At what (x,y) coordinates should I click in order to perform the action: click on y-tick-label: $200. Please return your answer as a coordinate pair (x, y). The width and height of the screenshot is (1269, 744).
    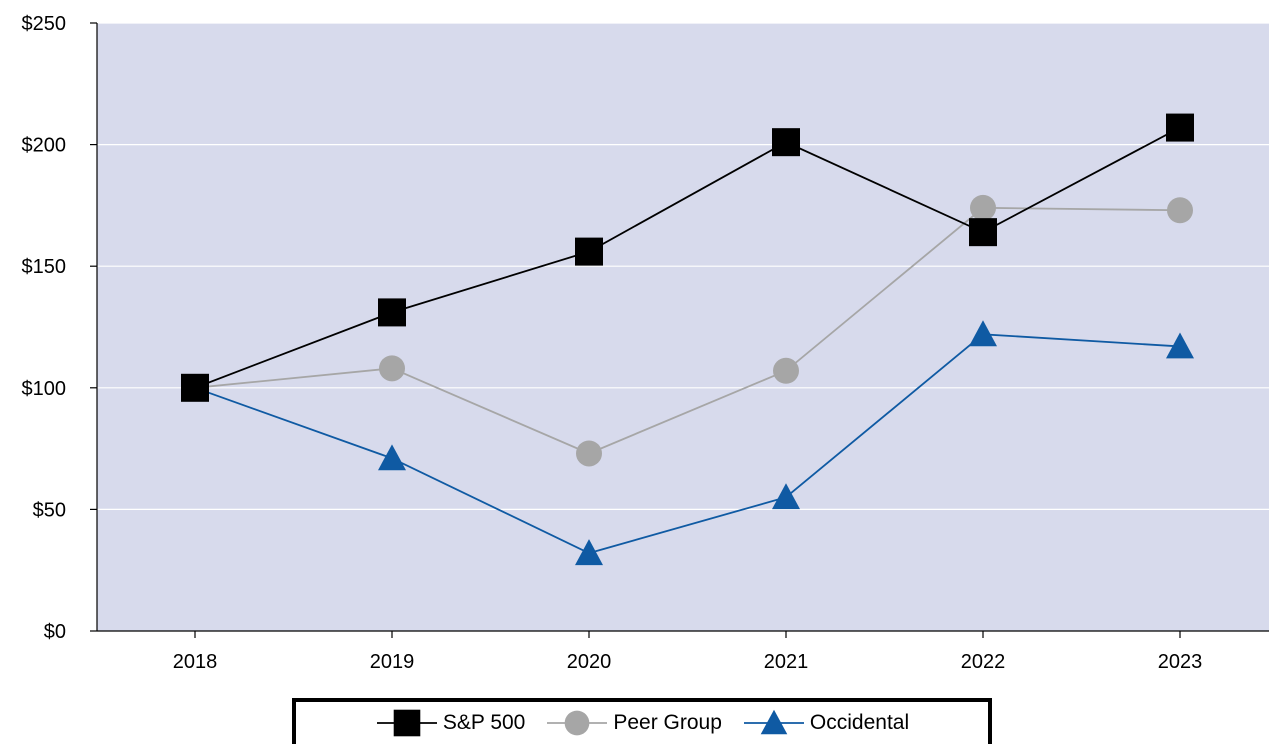
    Looking at the image, I should click on (44, 146).